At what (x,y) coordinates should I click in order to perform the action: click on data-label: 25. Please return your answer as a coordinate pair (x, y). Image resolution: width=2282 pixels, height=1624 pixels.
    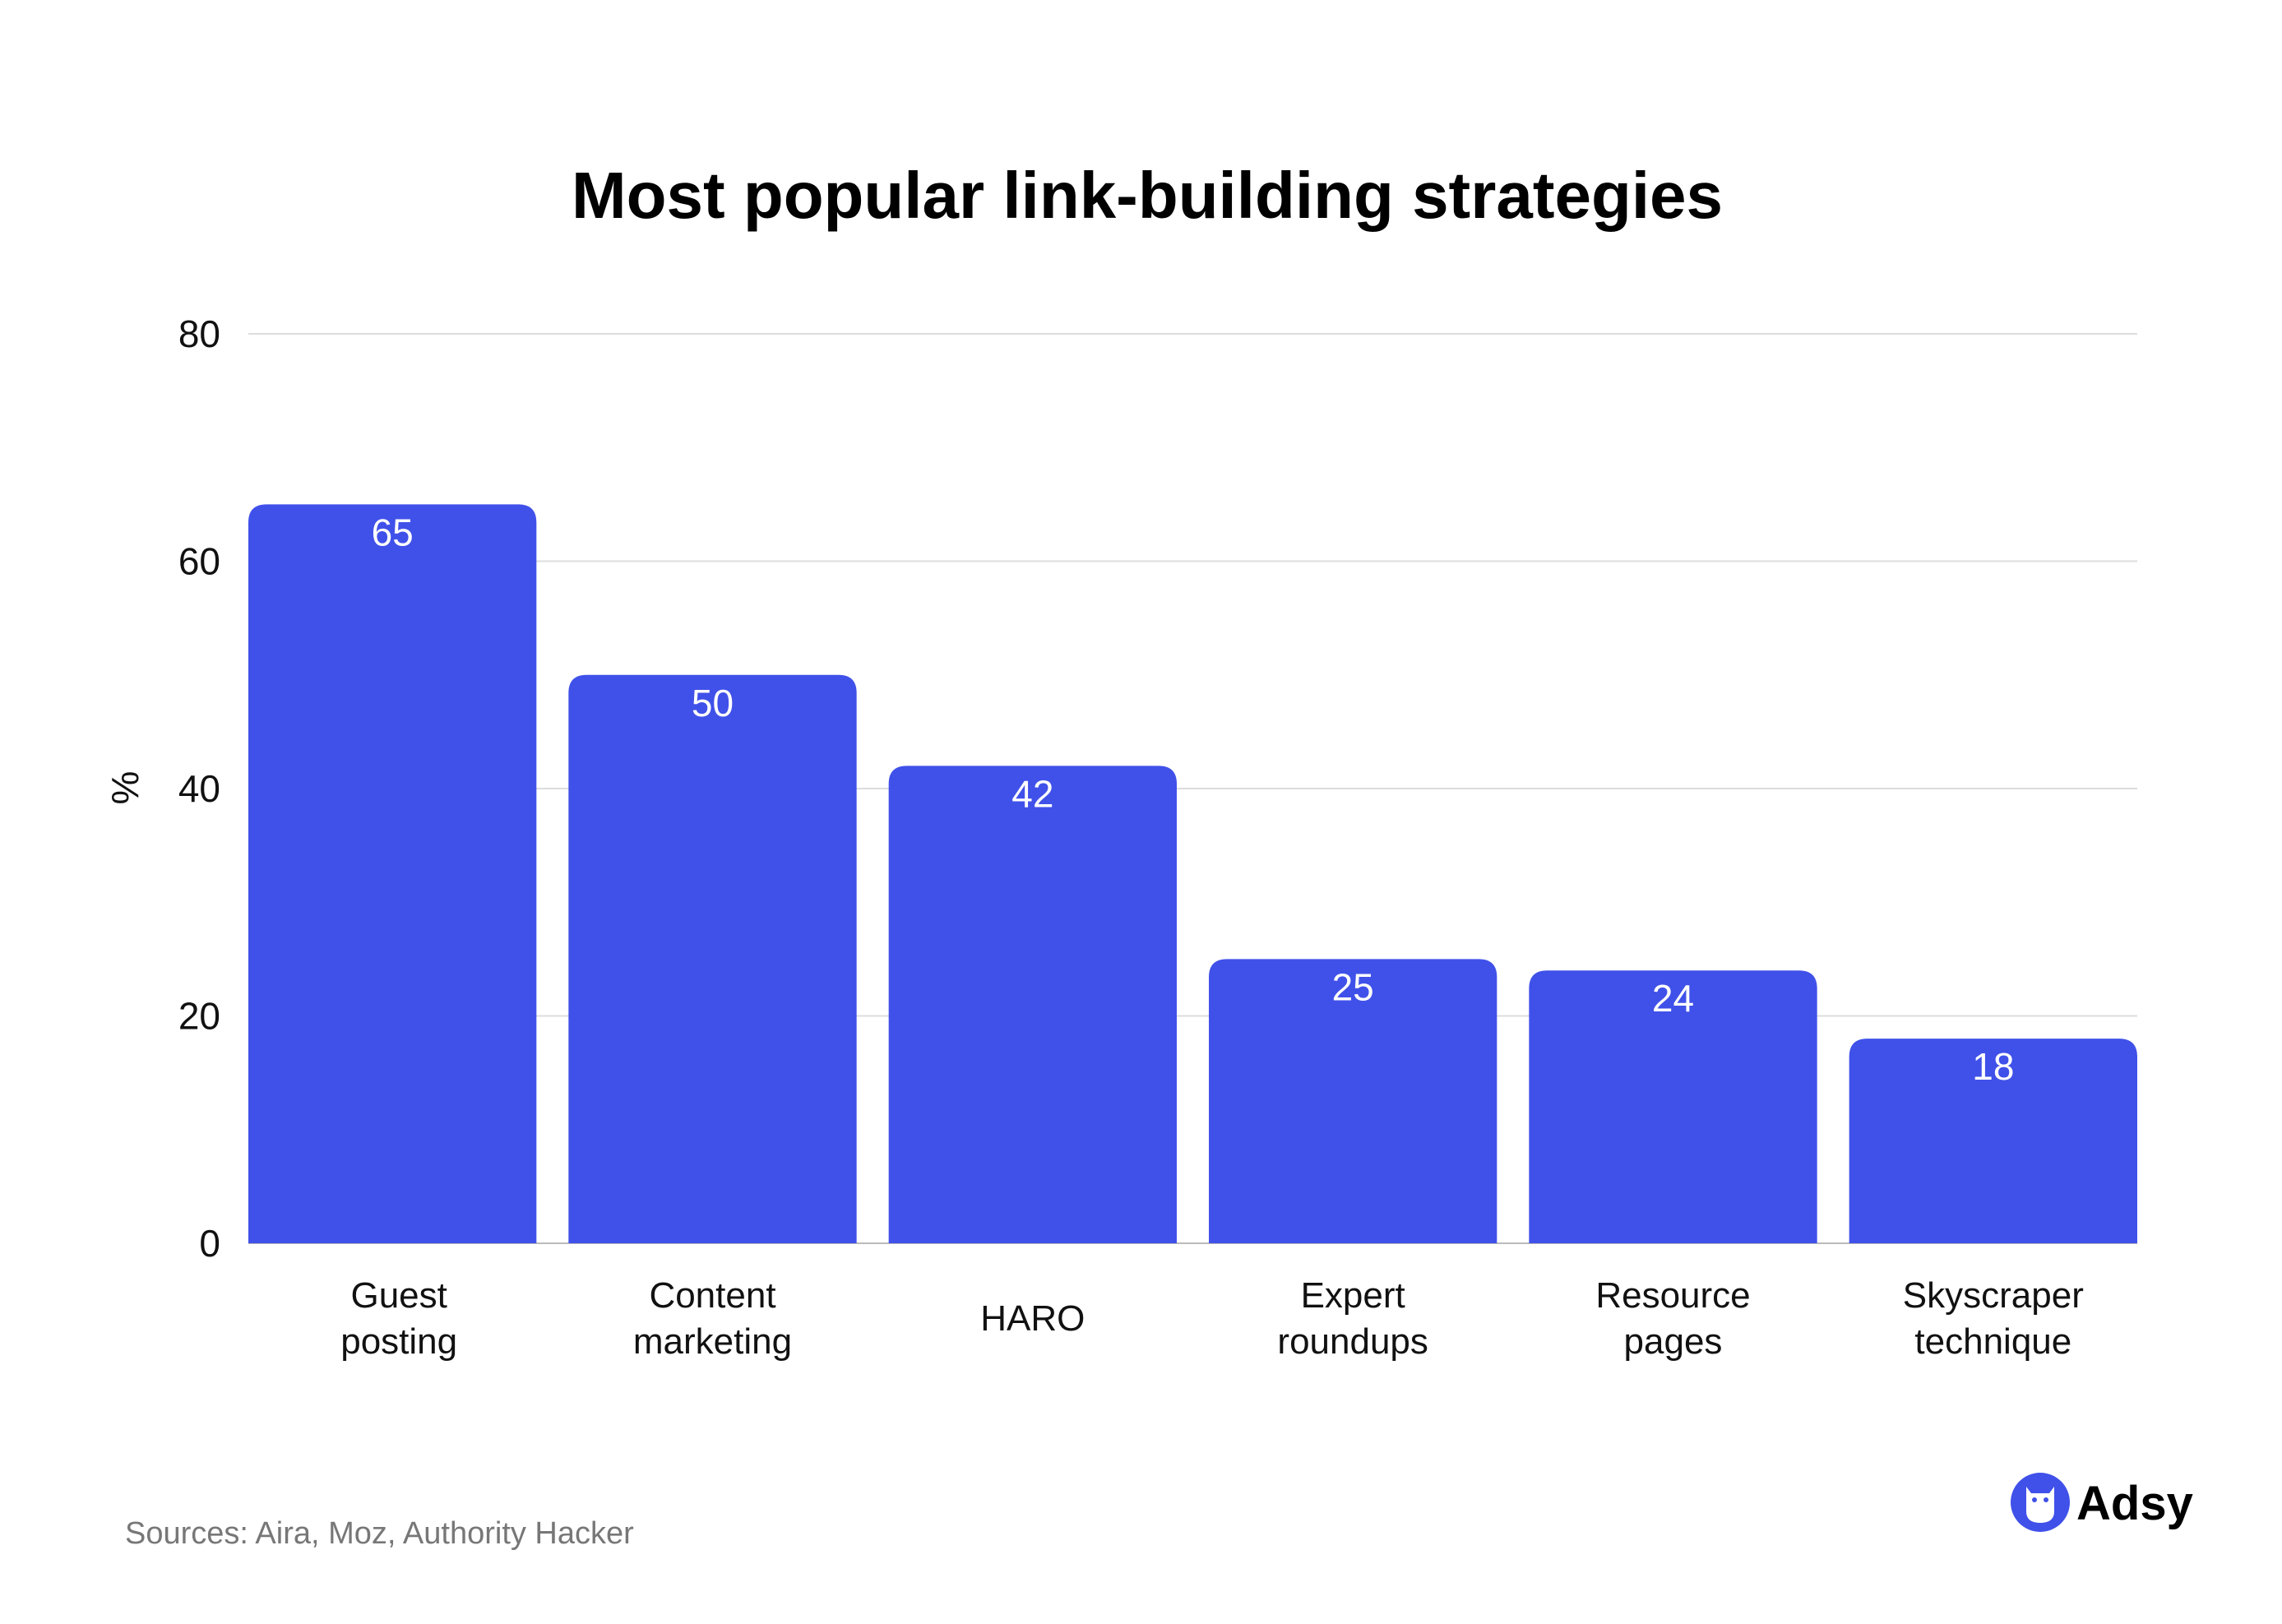
    Looking at the image, I should click on (1353, 986).